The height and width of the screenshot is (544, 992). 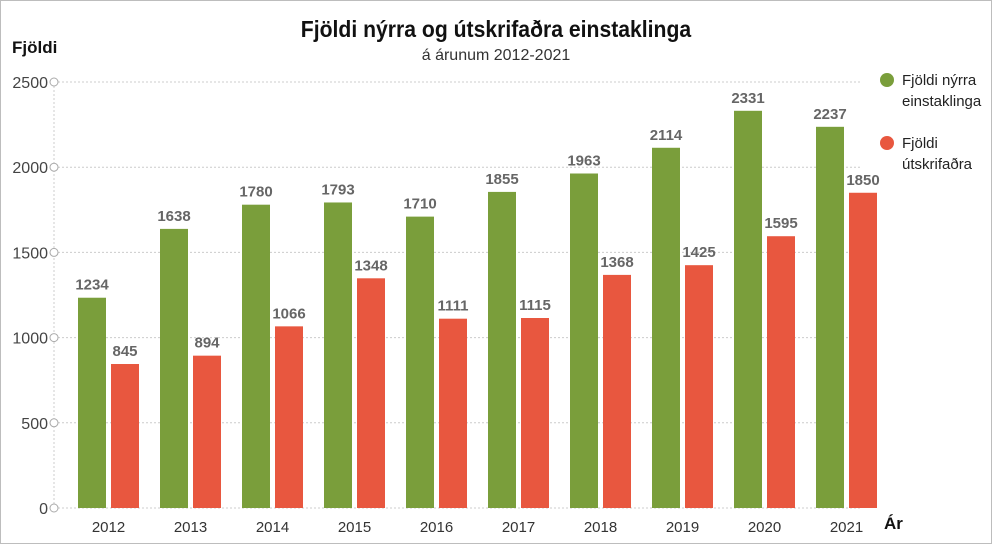 I want to click on legend-swatch-new, so click(x=887, y=80).